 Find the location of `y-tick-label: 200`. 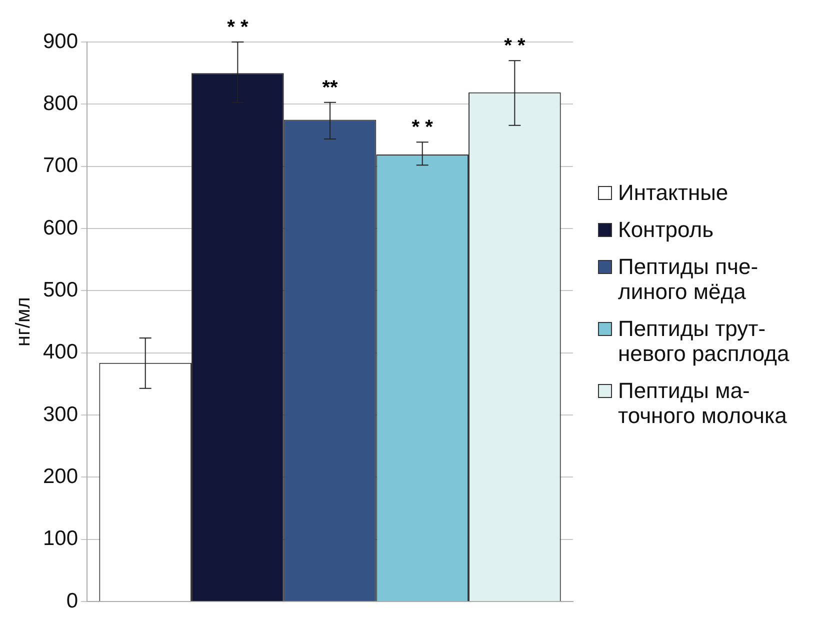

y-tick-label: 200 is located at coordinates (60, 476).